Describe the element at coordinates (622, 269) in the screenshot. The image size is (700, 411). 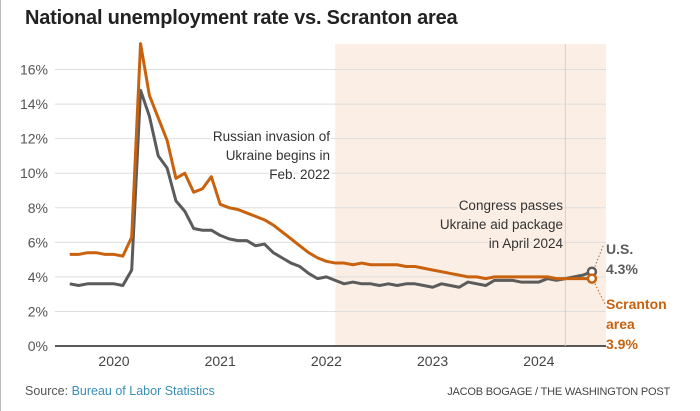
I see `us-value-label: 4.3%` at that location.